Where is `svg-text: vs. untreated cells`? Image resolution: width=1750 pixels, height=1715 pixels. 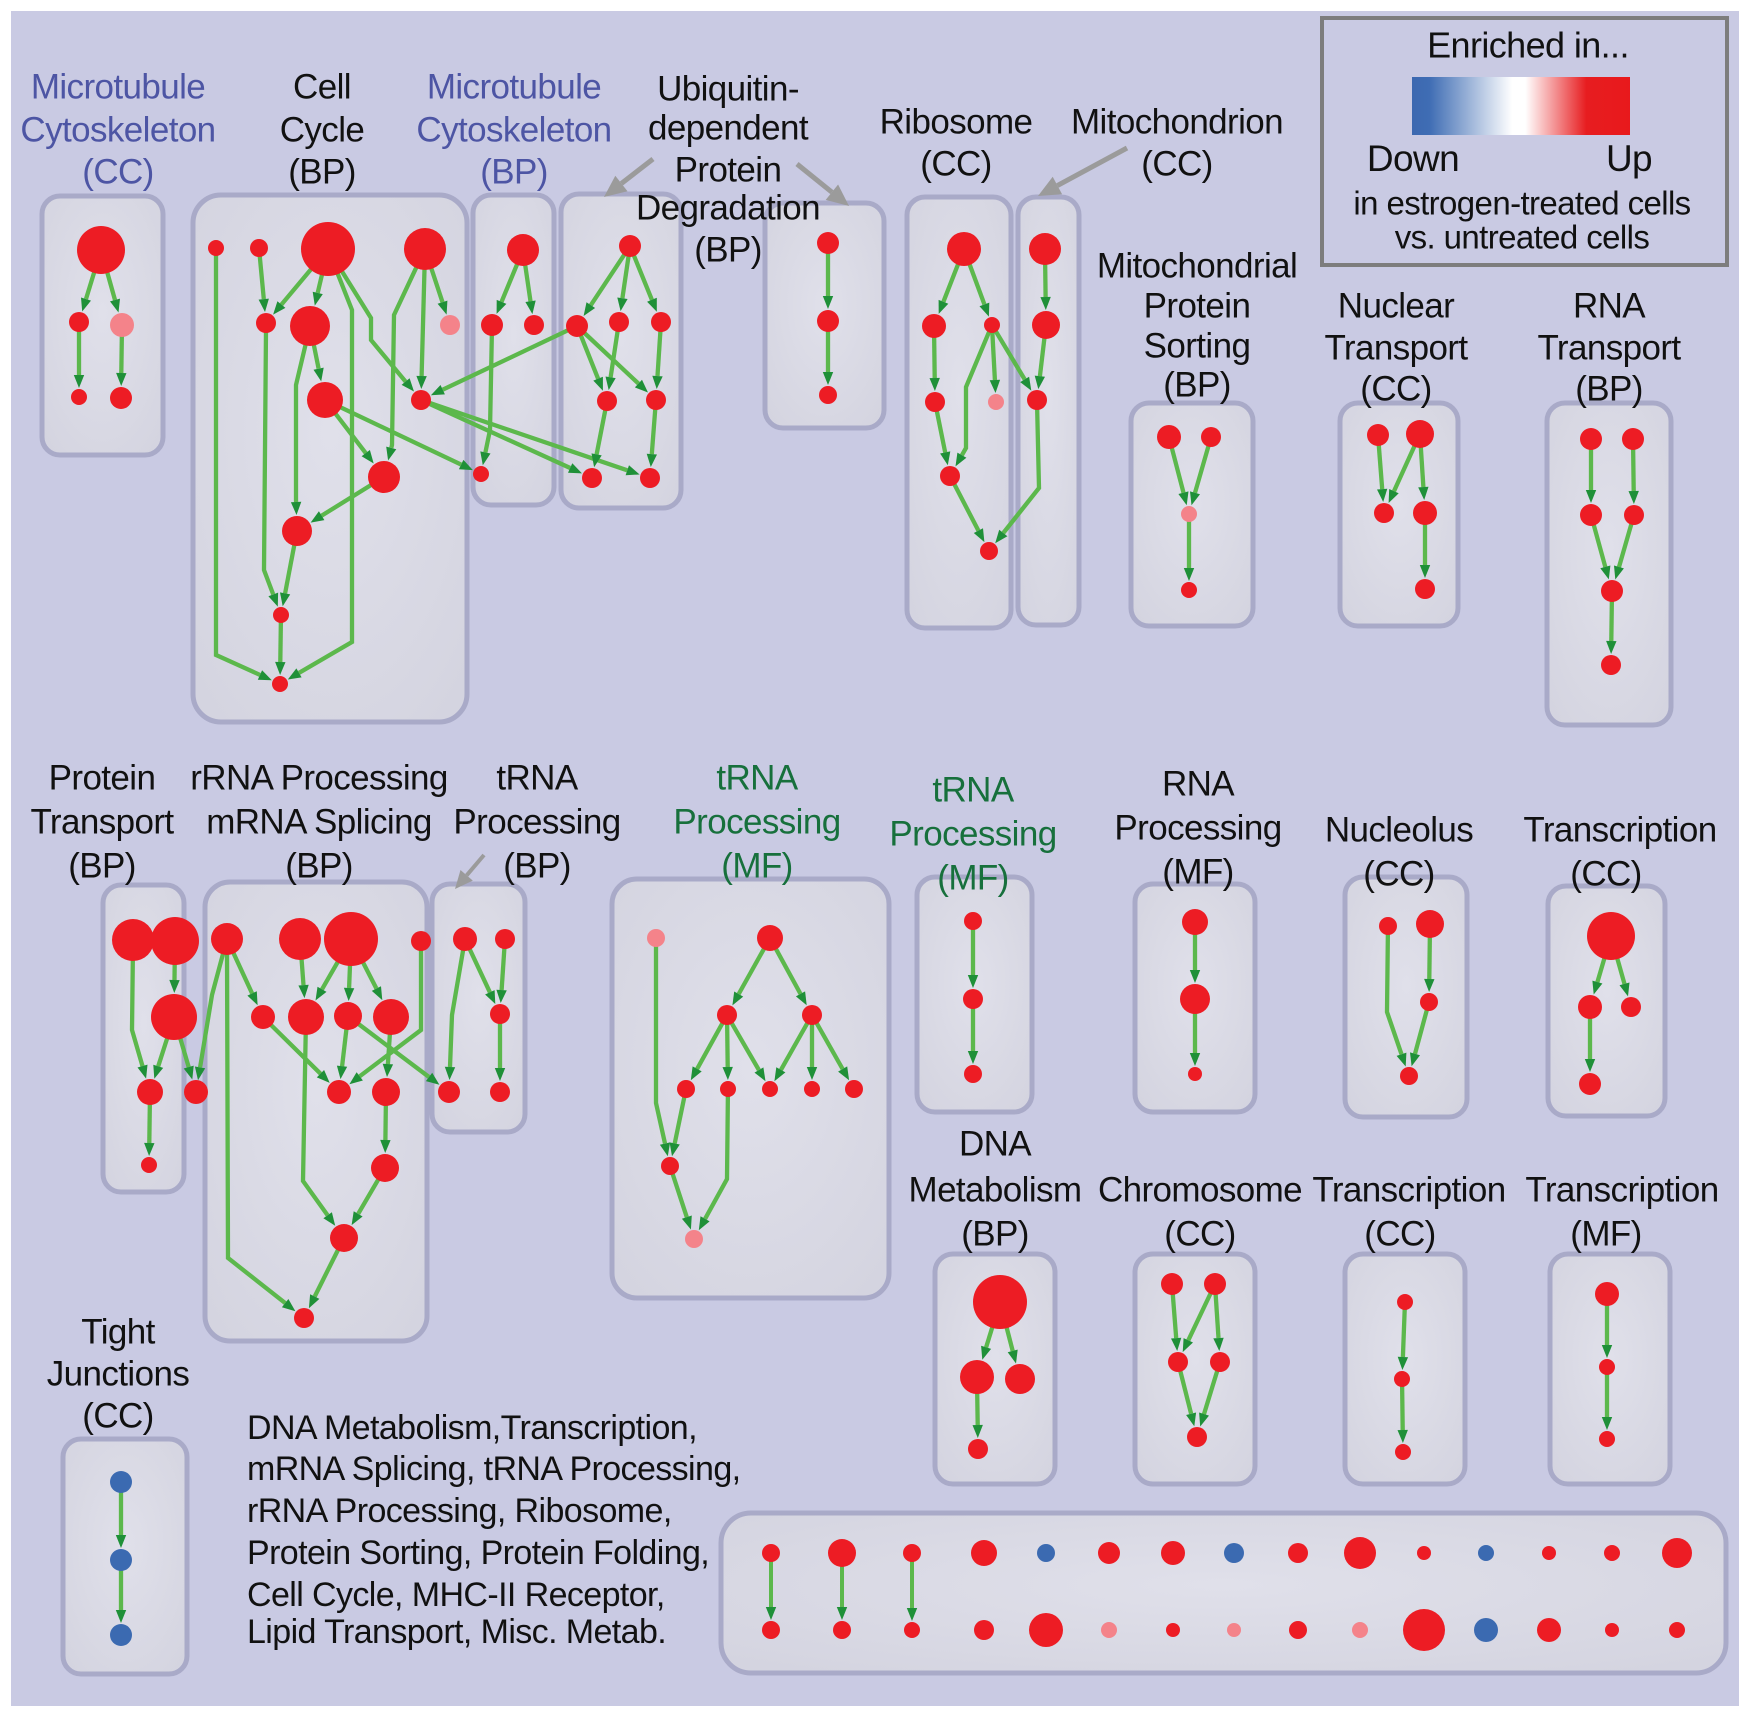 svg-text: vs. untreated cells is located at coordinates (1522, 237).